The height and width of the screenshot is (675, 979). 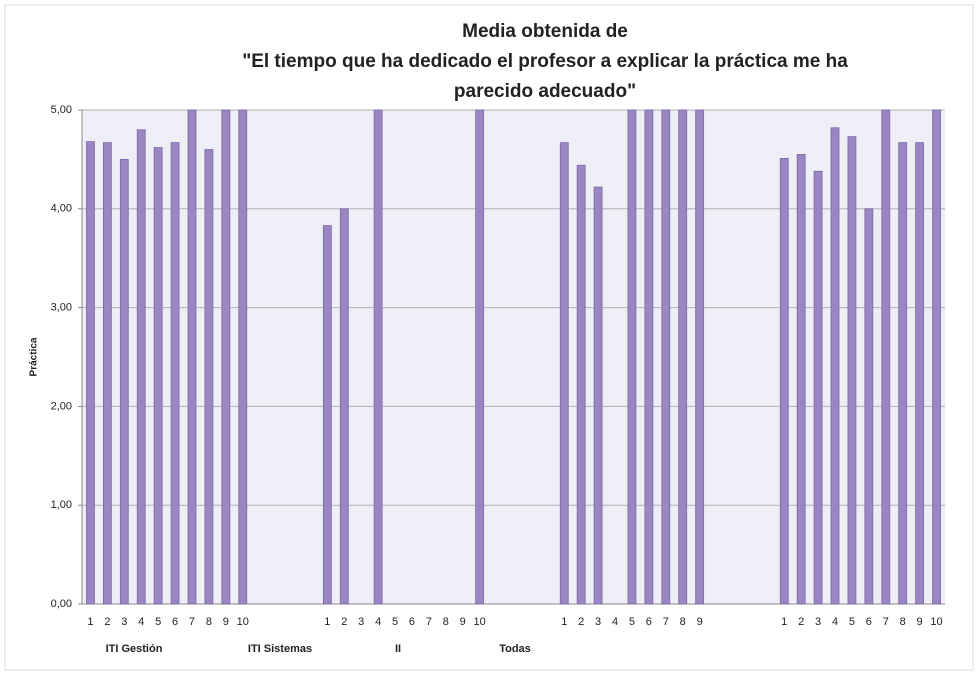 I want to click on y-tick-label: 0,00, so click(x=61, y=604).